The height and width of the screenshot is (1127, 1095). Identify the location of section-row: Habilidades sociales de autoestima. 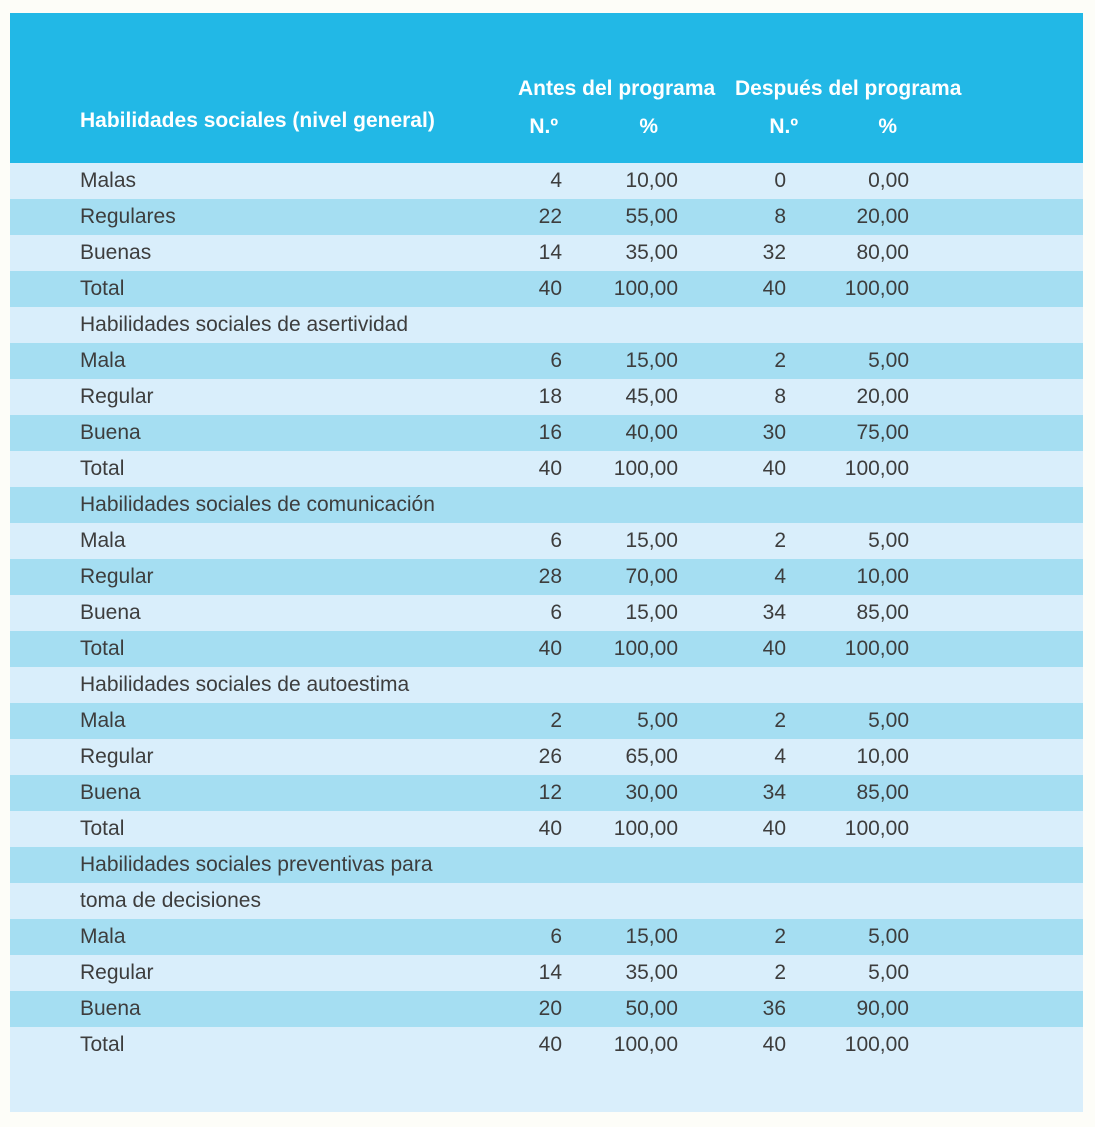
(546, 685).